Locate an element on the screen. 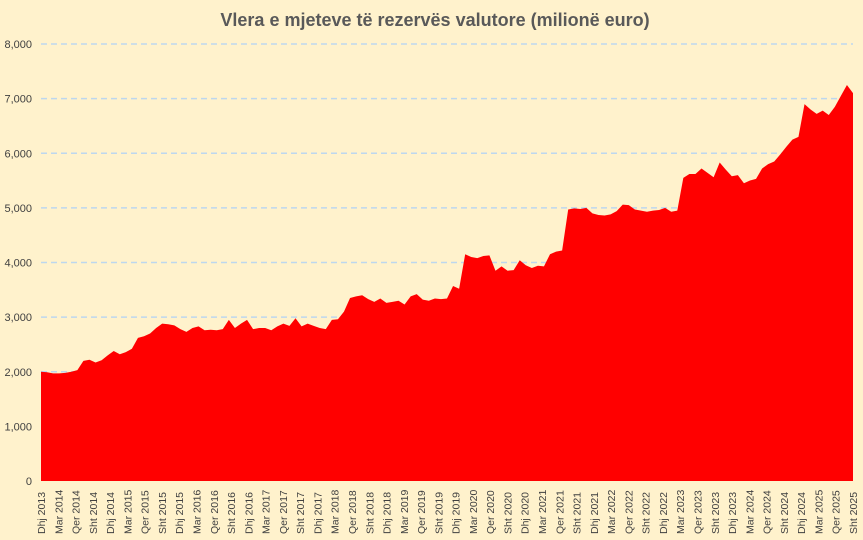  x-tick-label: Sht 2019 is located at coordinates (439, 513).